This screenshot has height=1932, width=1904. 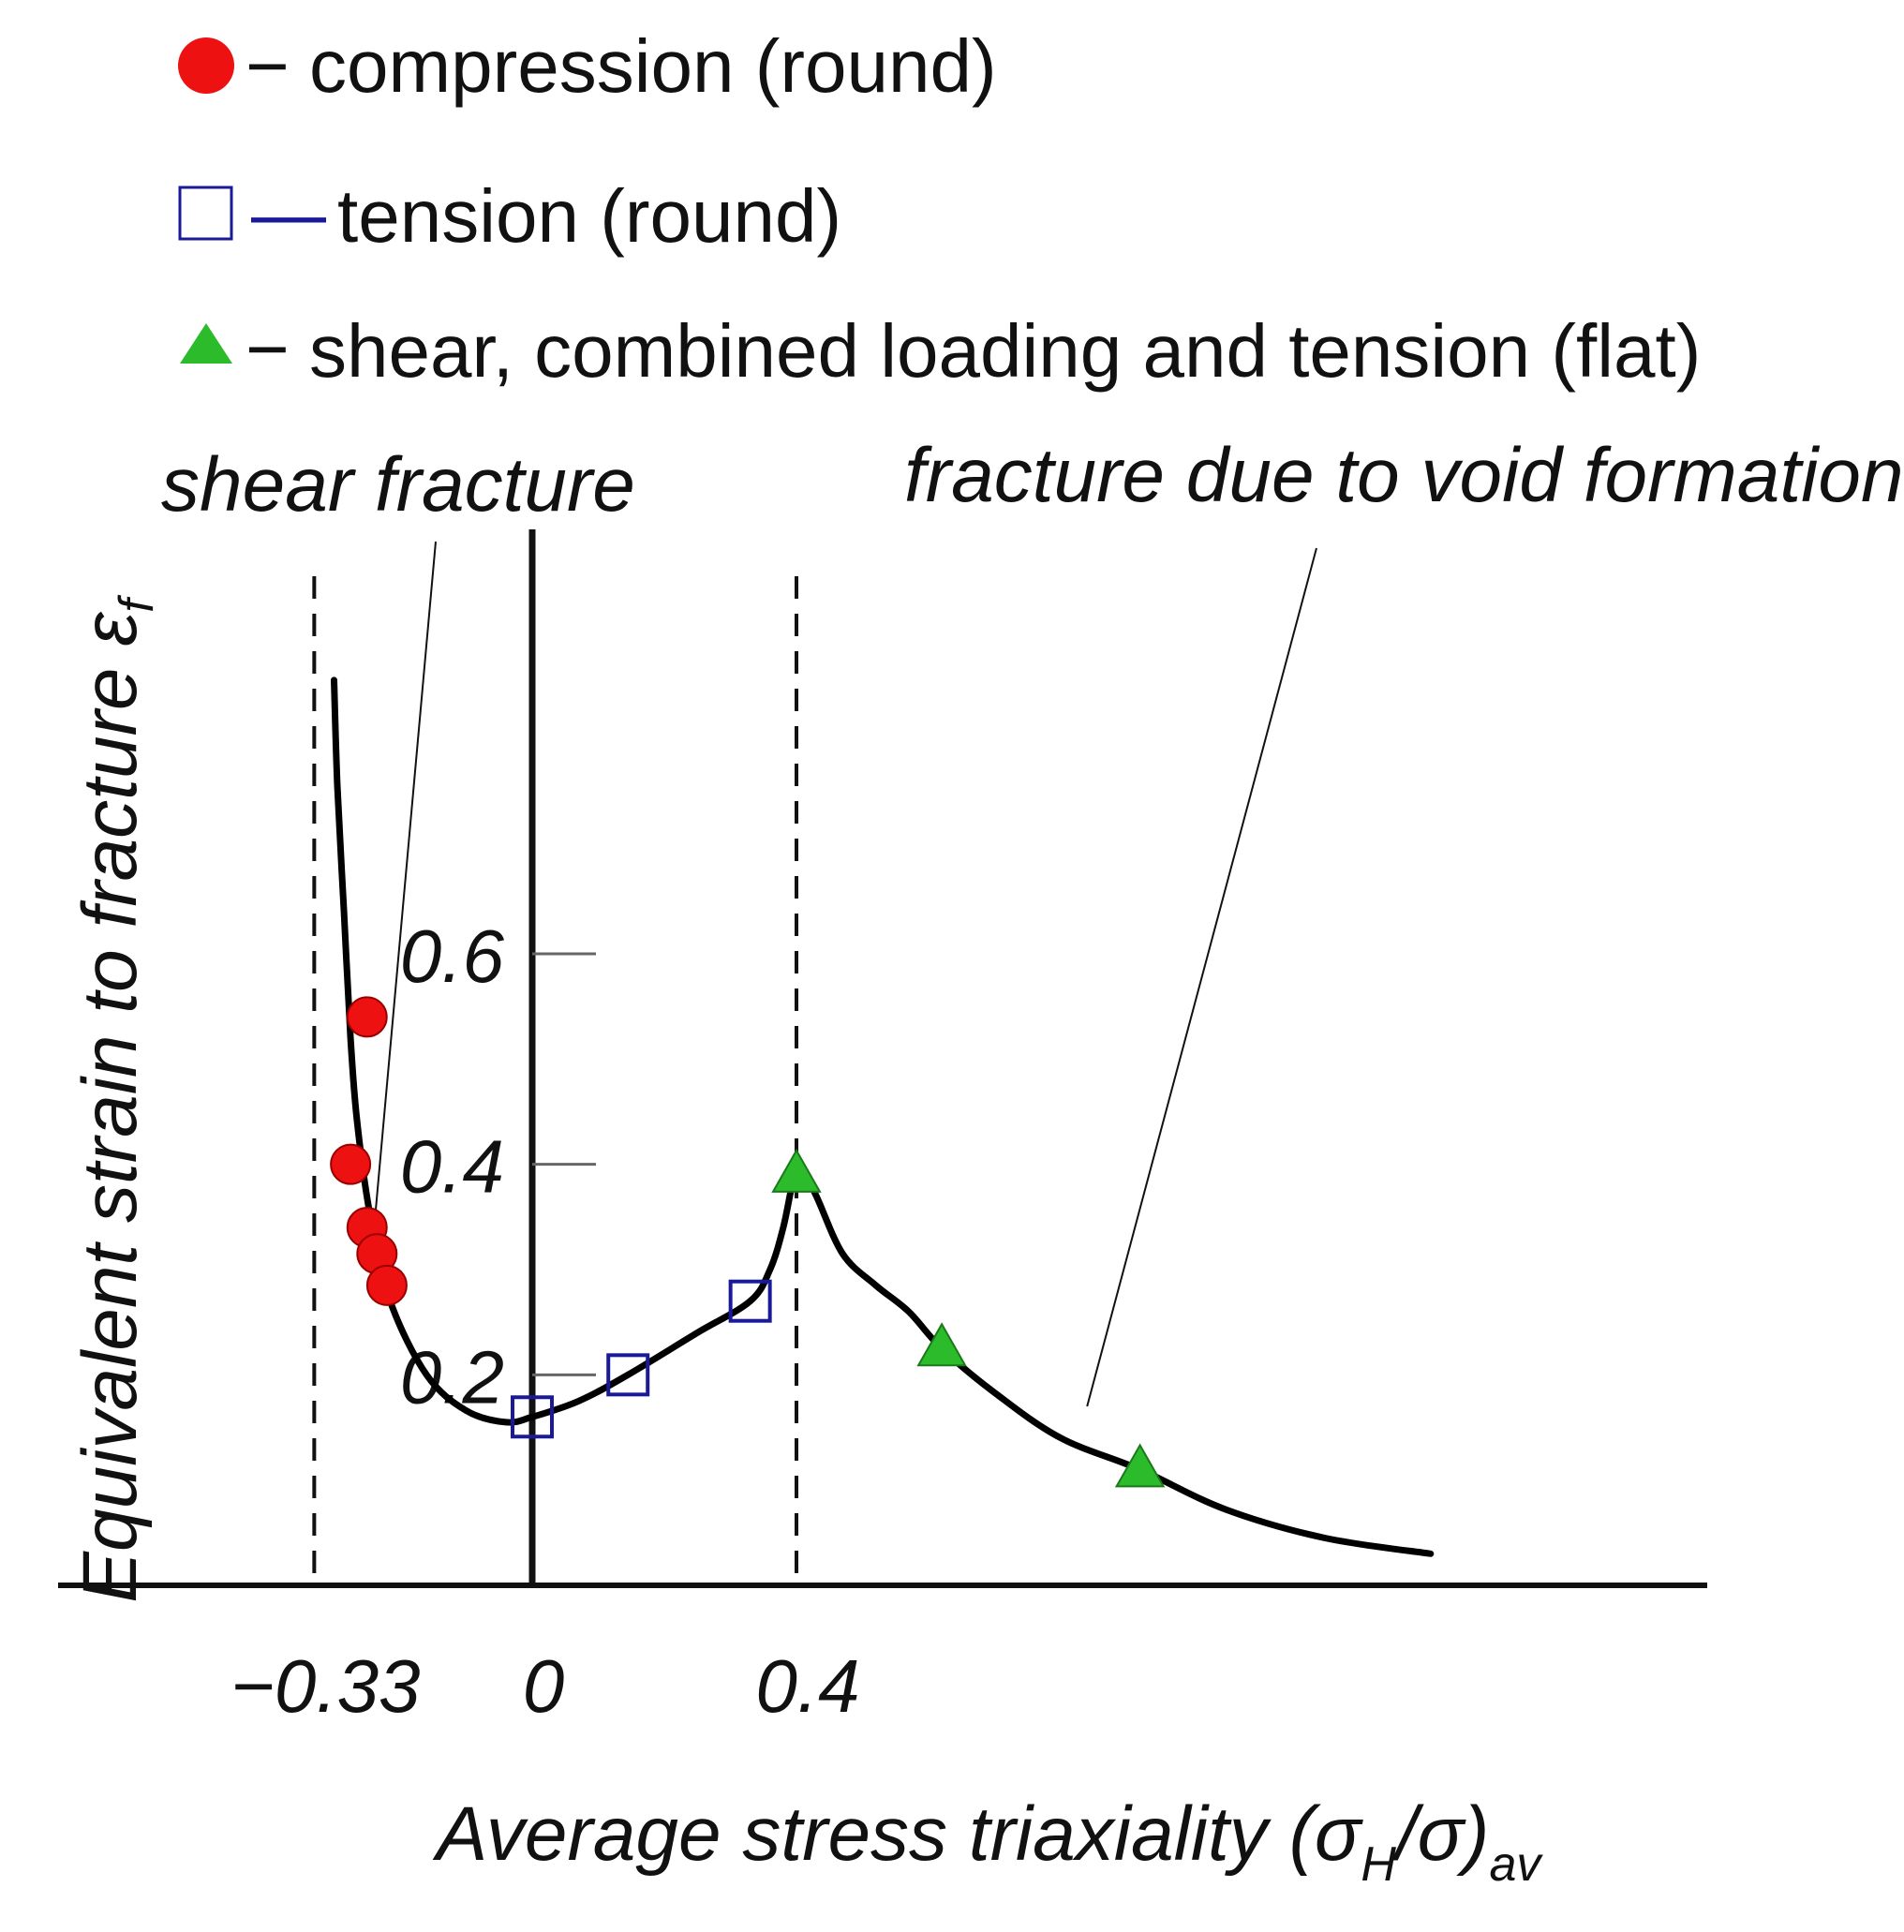 I want to click on annotation-void-formation: fracture due to void formation, so click(x=1404, y=476).